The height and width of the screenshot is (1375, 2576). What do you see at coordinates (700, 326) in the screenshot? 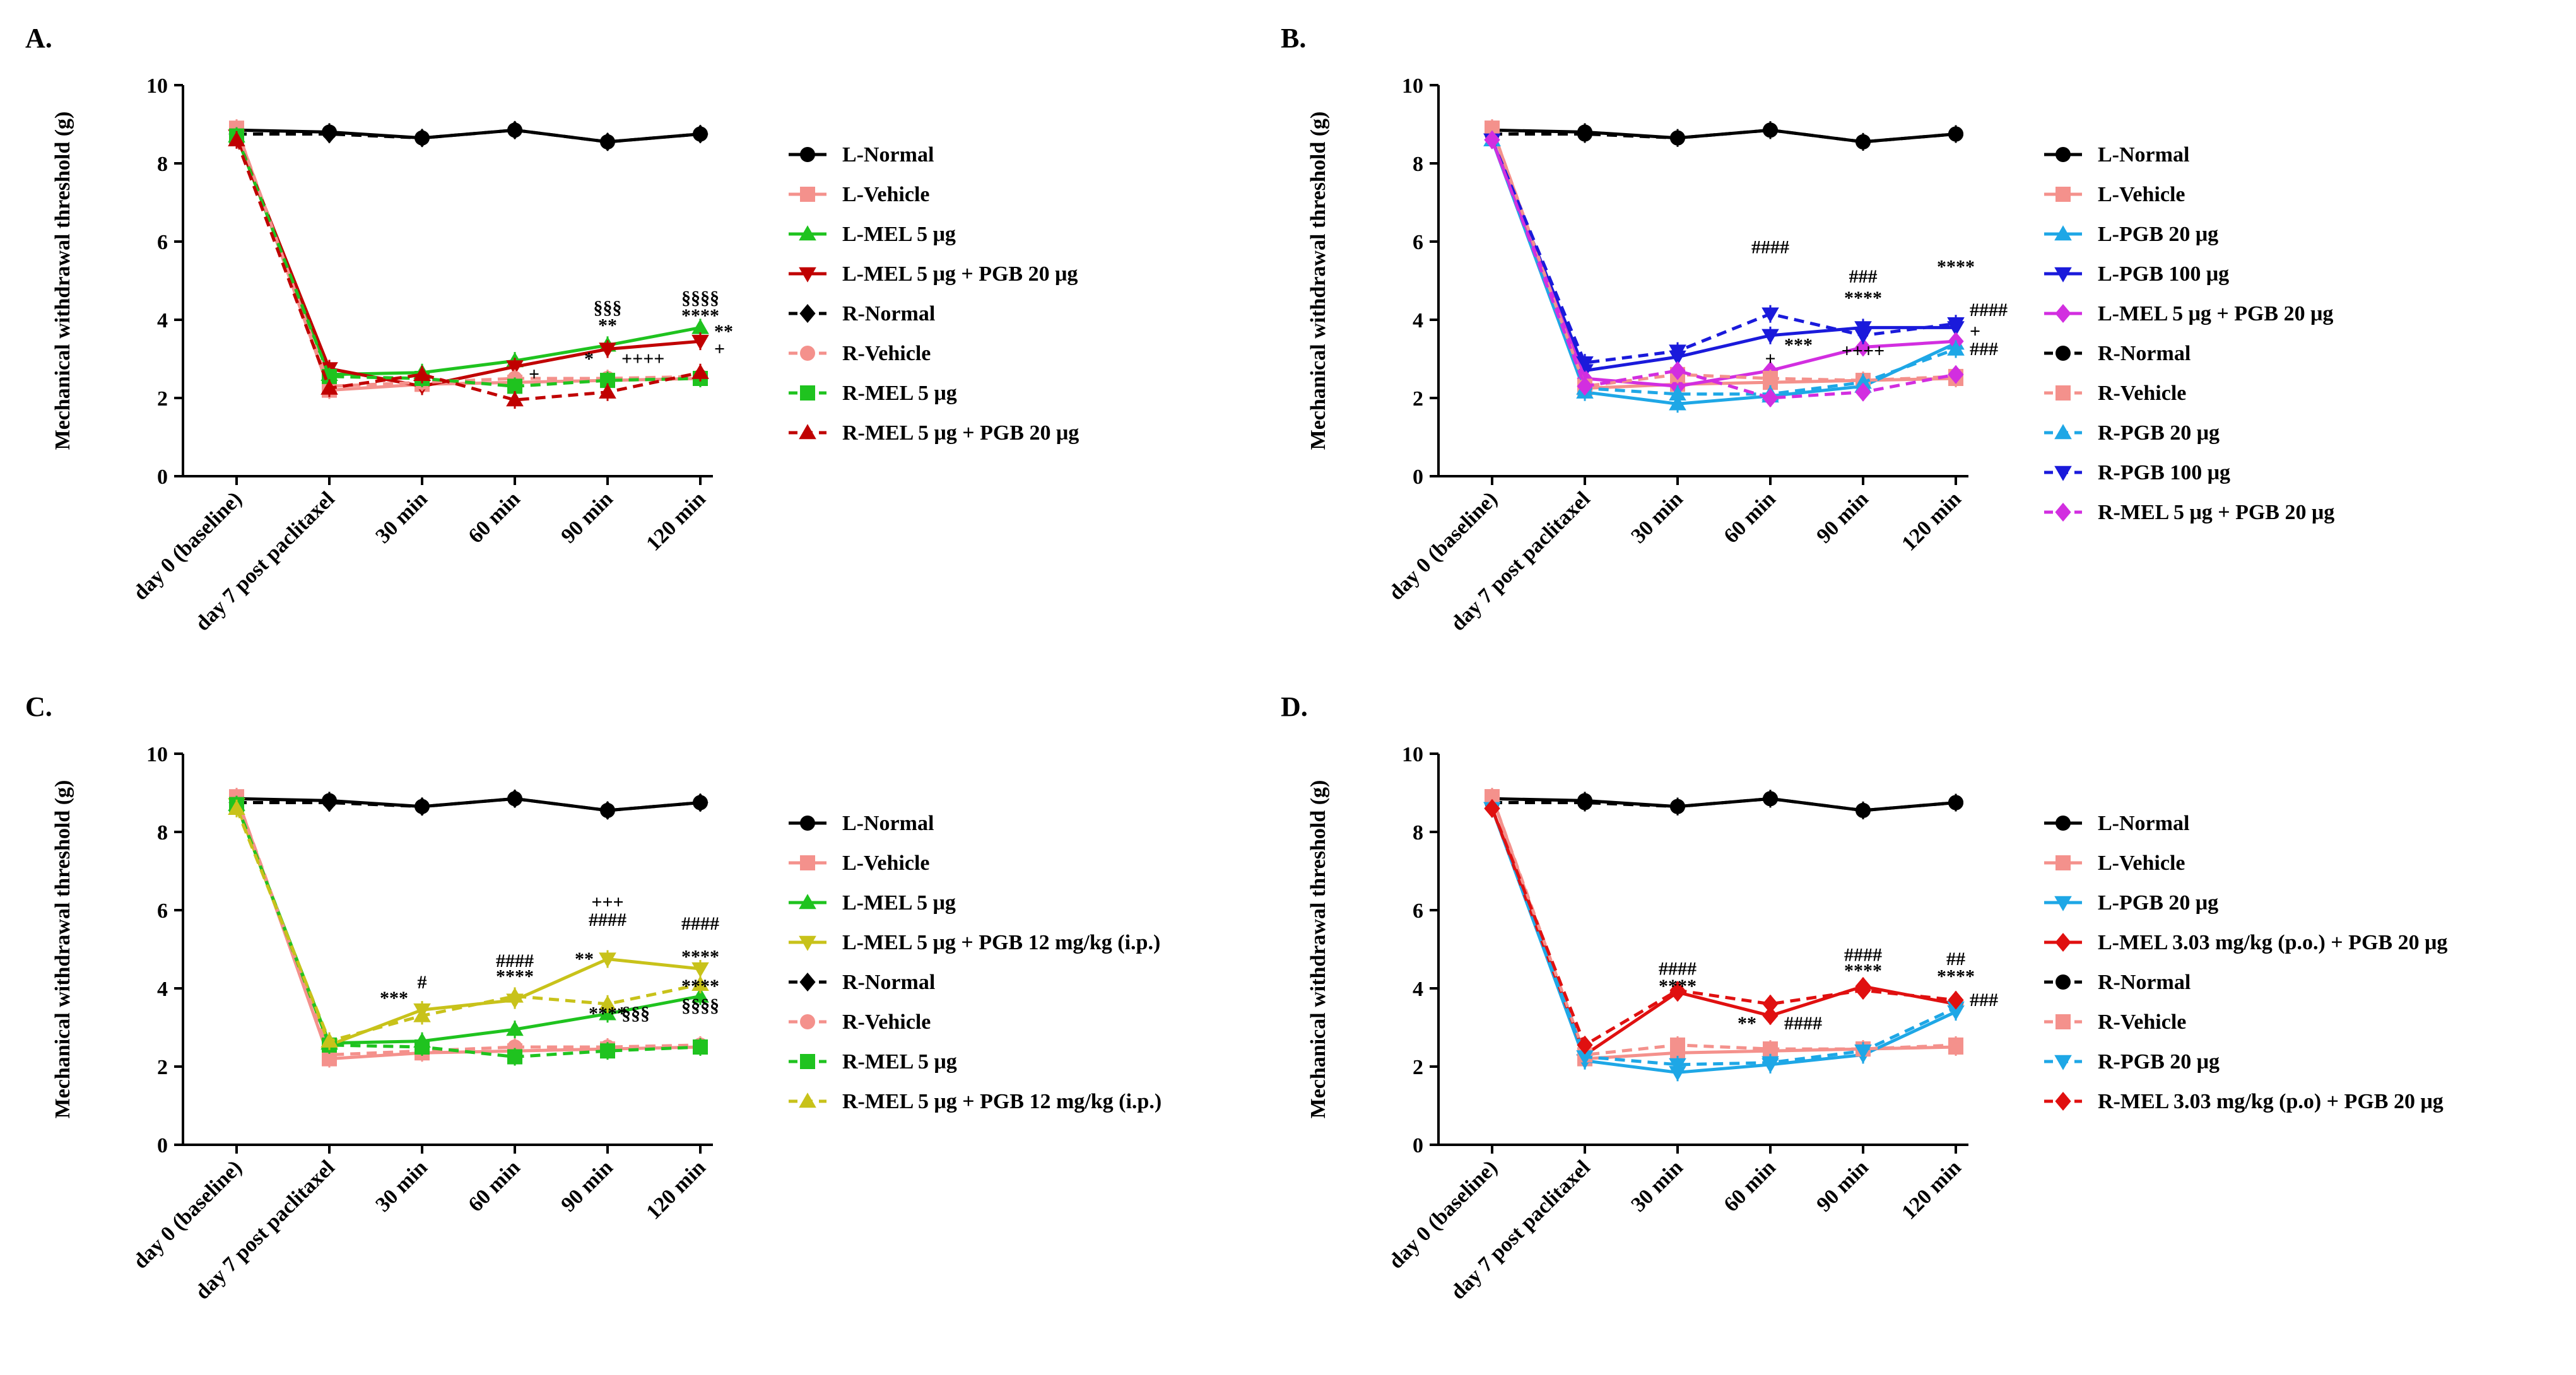
I see `panel-a-series-l-mel-5-ug-point` at bounding box center [700, 326].